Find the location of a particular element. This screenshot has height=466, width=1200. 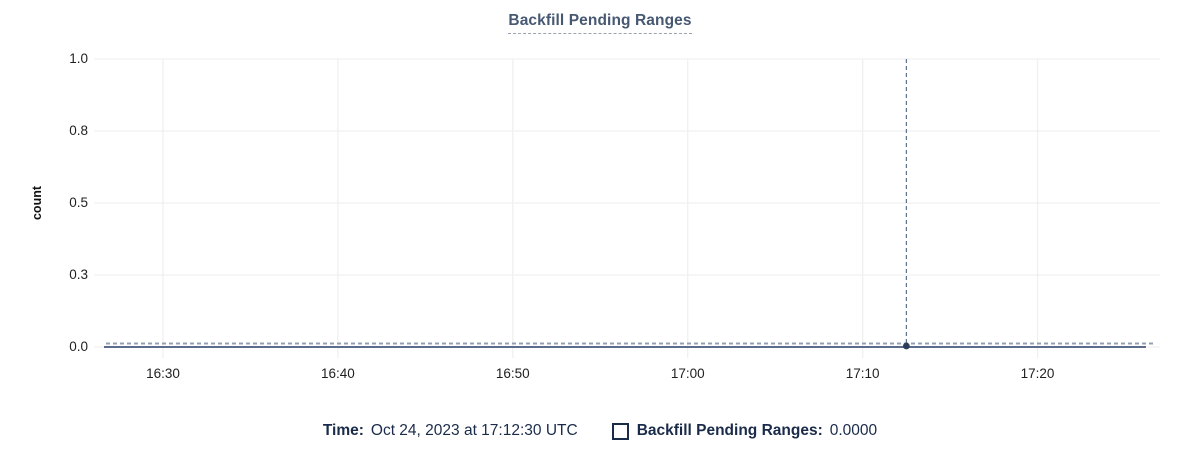

x-tick-label: 17:00 is located at coordinates (687, 373).